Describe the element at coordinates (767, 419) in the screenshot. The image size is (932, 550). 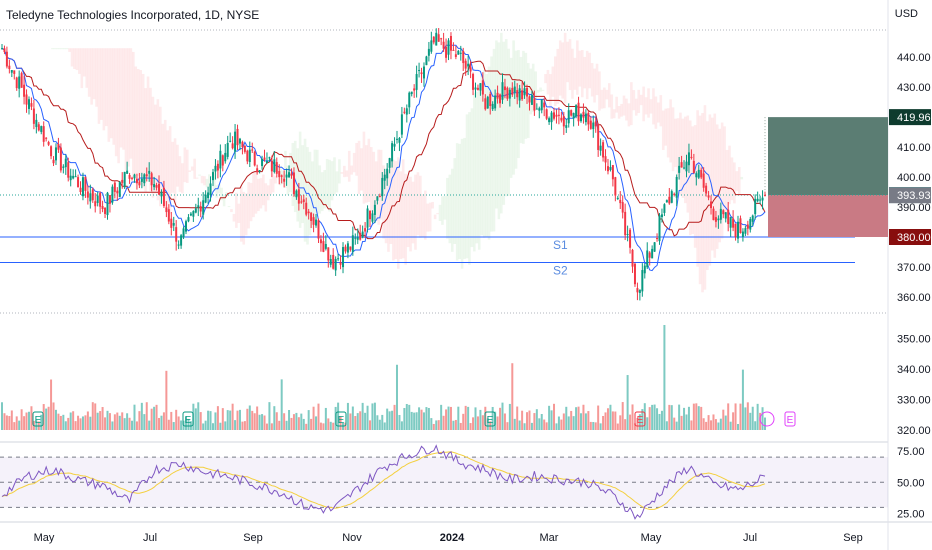
I see `dividend-marker` at that location.